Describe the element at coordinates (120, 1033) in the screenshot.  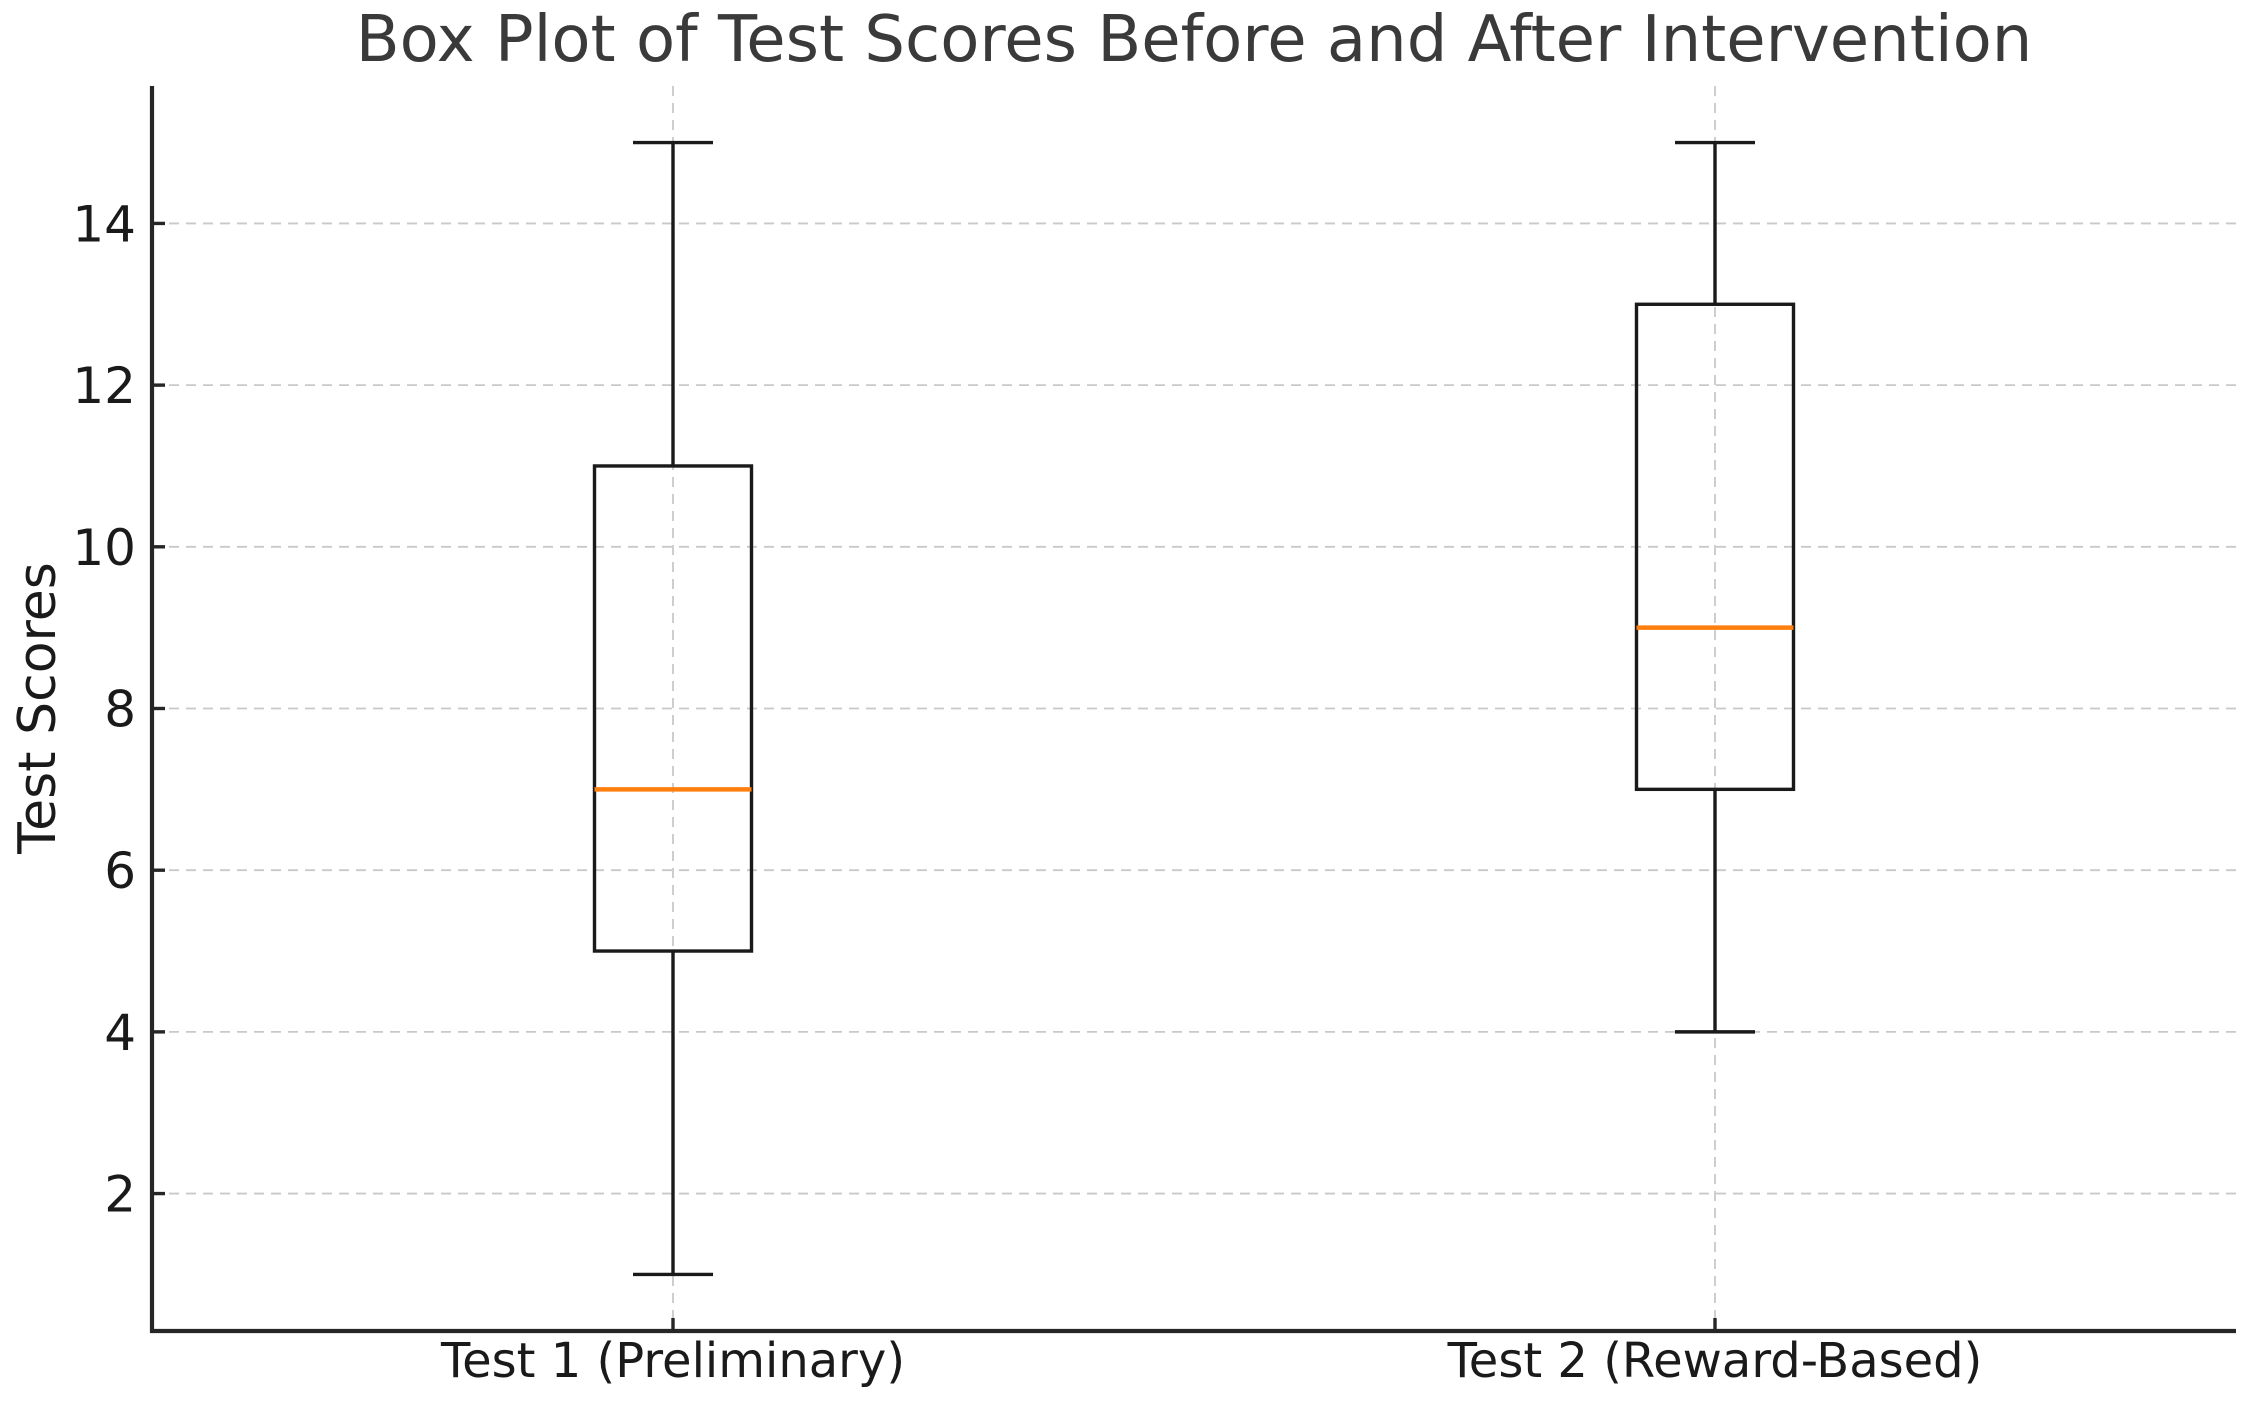
I see `y-tick-label: 4` at that location.